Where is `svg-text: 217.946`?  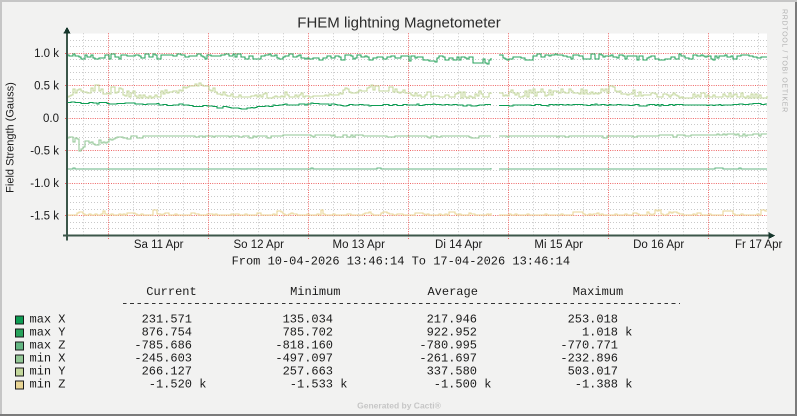
svg-text: 217.946 is located at coordinates (452, 320).